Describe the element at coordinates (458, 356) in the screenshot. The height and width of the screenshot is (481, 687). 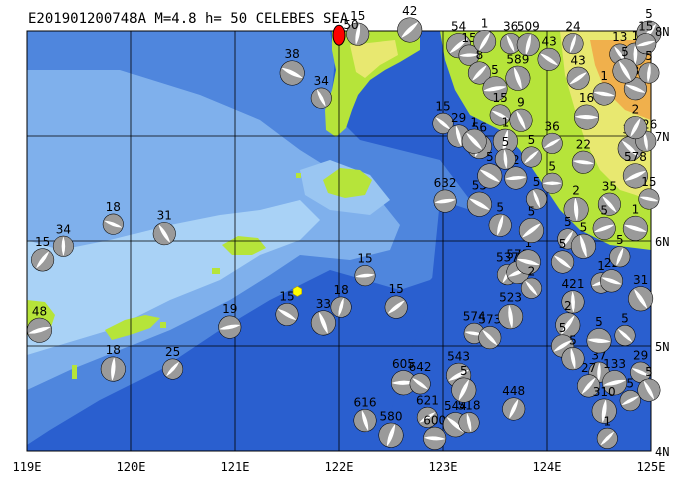
I see `depth-label: 543` at that location.